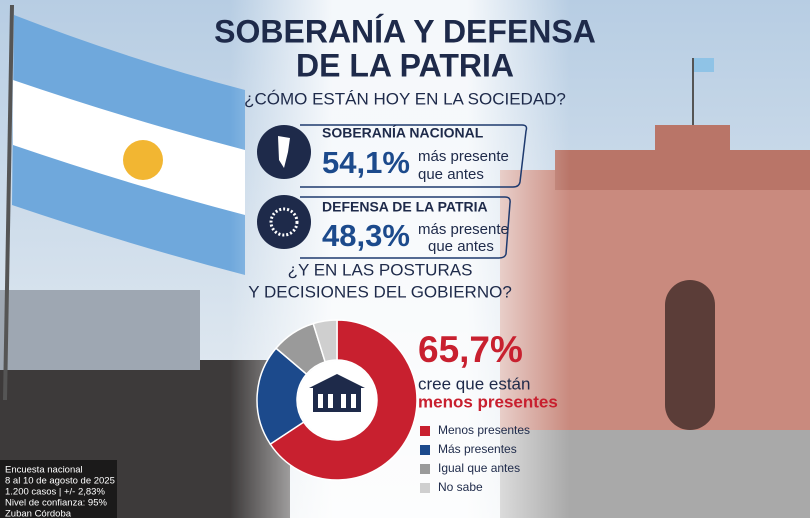 This screenshot has width=810, height=523. I want to click on subtitle: ¿CÓMO ESTÁN HOY EN LA SOCIEDAD?, so click(405, 98).